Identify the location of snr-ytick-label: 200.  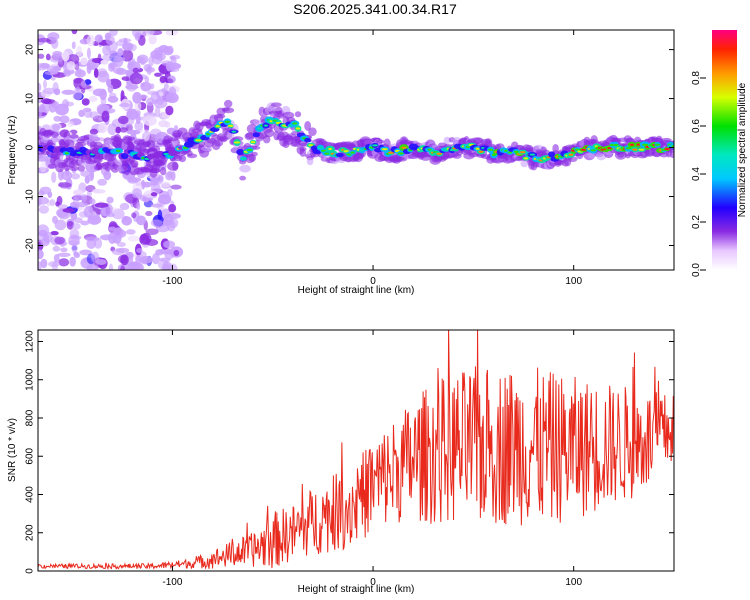
(30, 532).